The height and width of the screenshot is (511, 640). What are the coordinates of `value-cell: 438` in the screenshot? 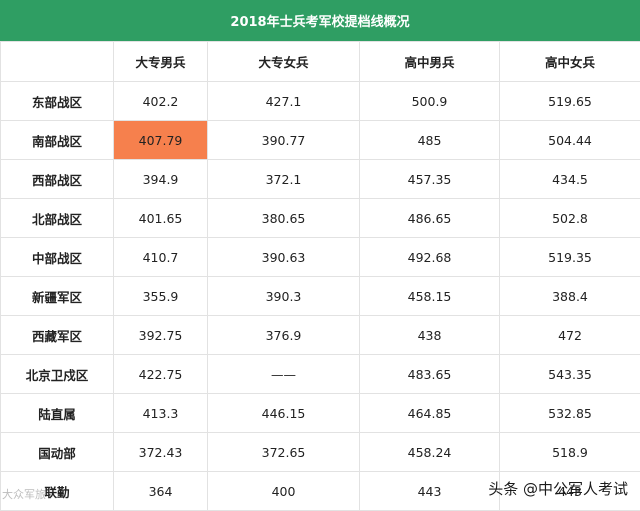 It's located at (430, 335).